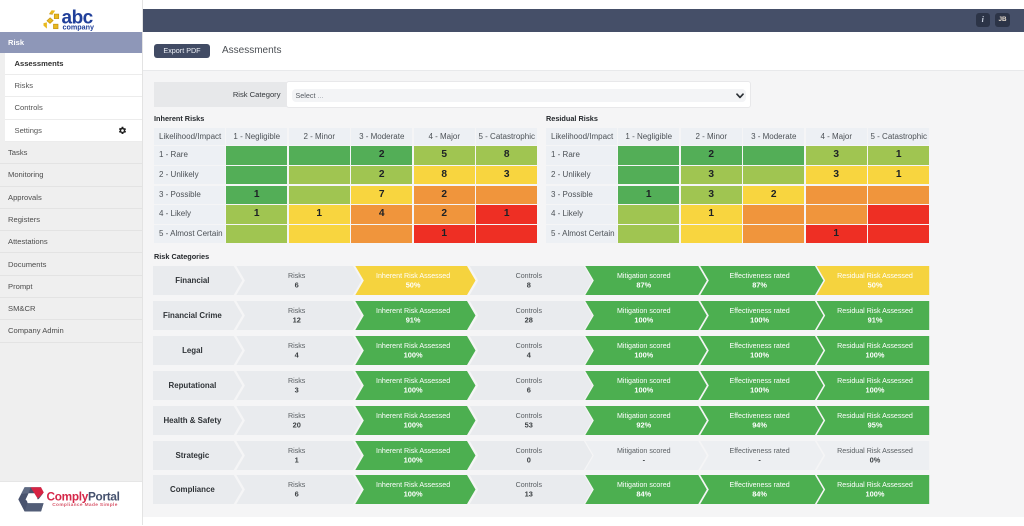 This screenshot has height=526, width=1024. Describe the element at coordinates (529, 285) in the screenshot. I see `svg-text: 8` at that location.